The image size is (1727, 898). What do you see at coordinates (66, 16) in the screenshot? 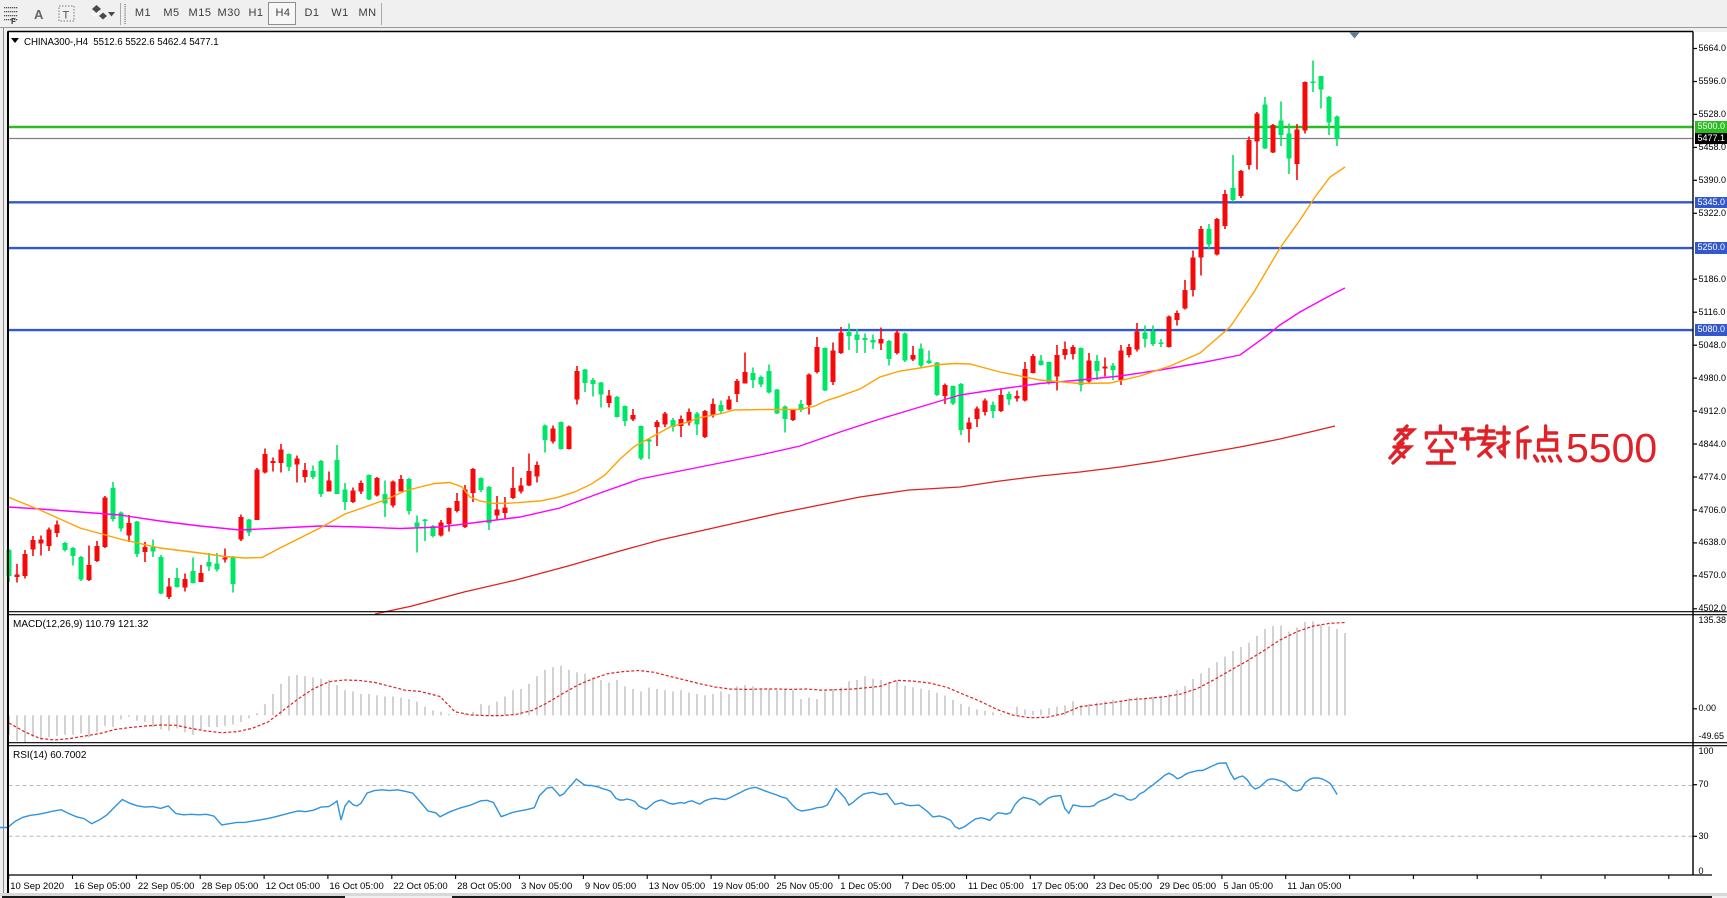
I see `svg-text: T` at bounding box center [66, 16].